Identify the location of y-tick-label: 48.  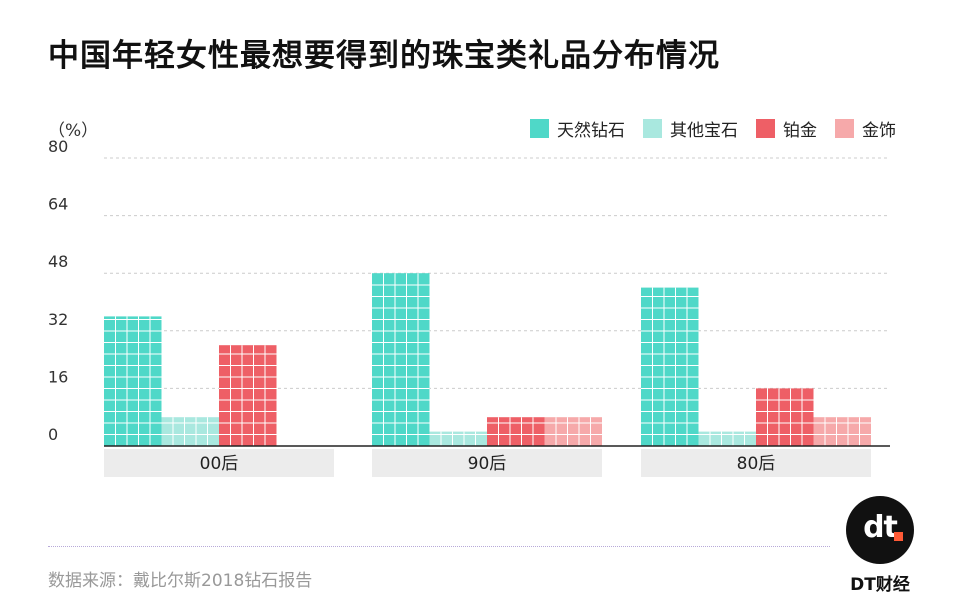
(58, 261).